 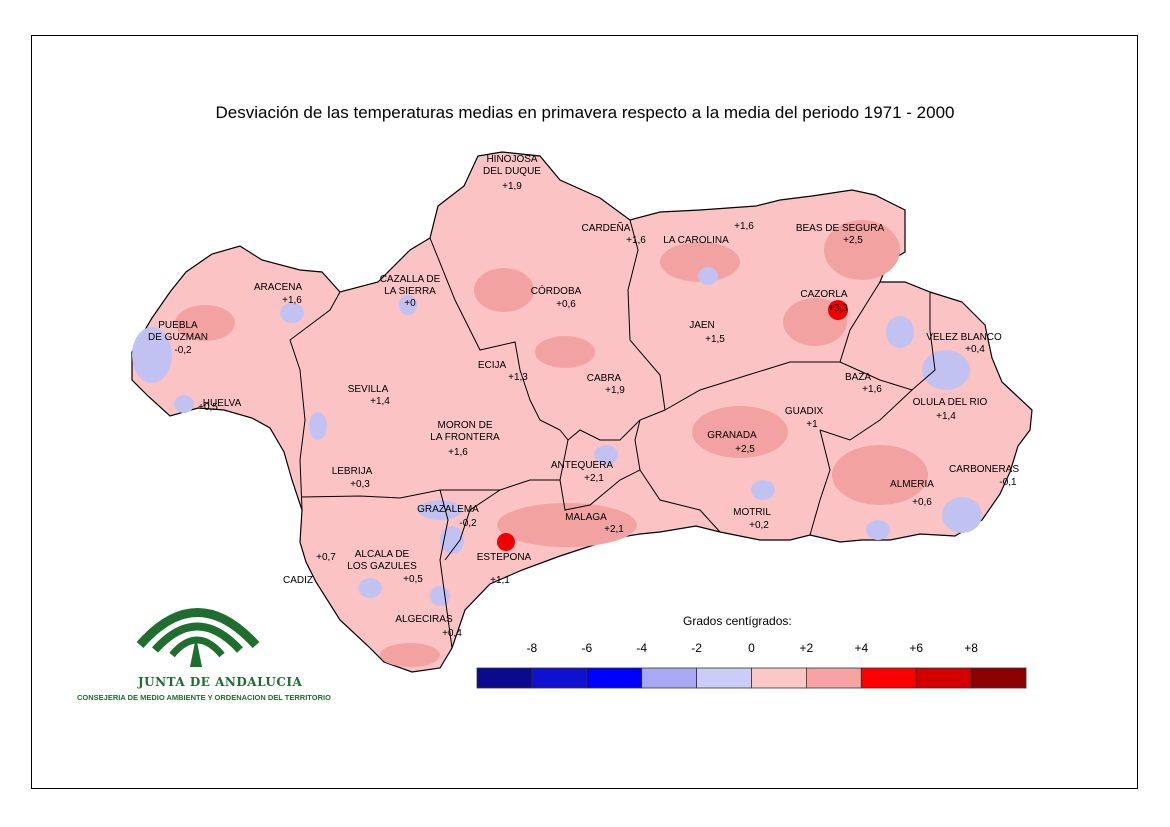 I want to click on station-name: LA SIERRA, so click(x=410, y=291).